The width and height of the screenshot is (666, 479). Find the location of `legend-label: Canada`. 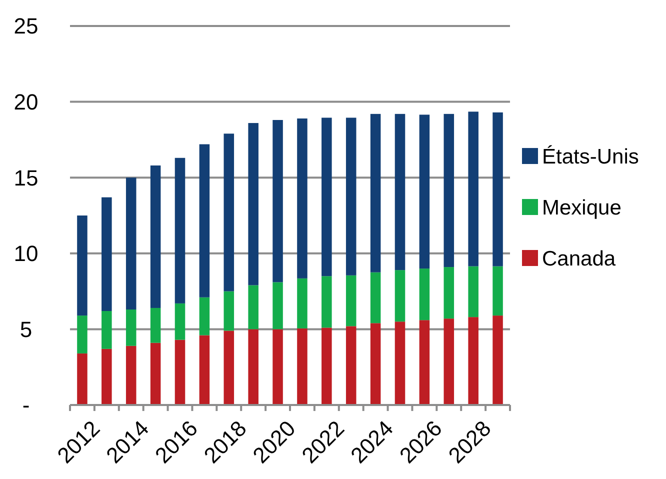

legend-label: Canada is located at coordinates (579, 258).